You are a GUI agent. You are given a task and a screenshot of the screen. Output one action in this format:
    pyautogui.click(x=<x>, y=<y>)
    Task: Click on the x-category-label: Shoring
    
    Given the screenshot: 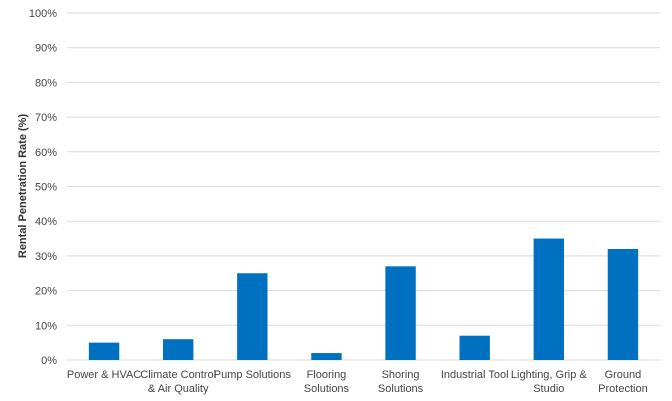 What is the action you would take?
    pyautogui.click(x=401, y=375)
    